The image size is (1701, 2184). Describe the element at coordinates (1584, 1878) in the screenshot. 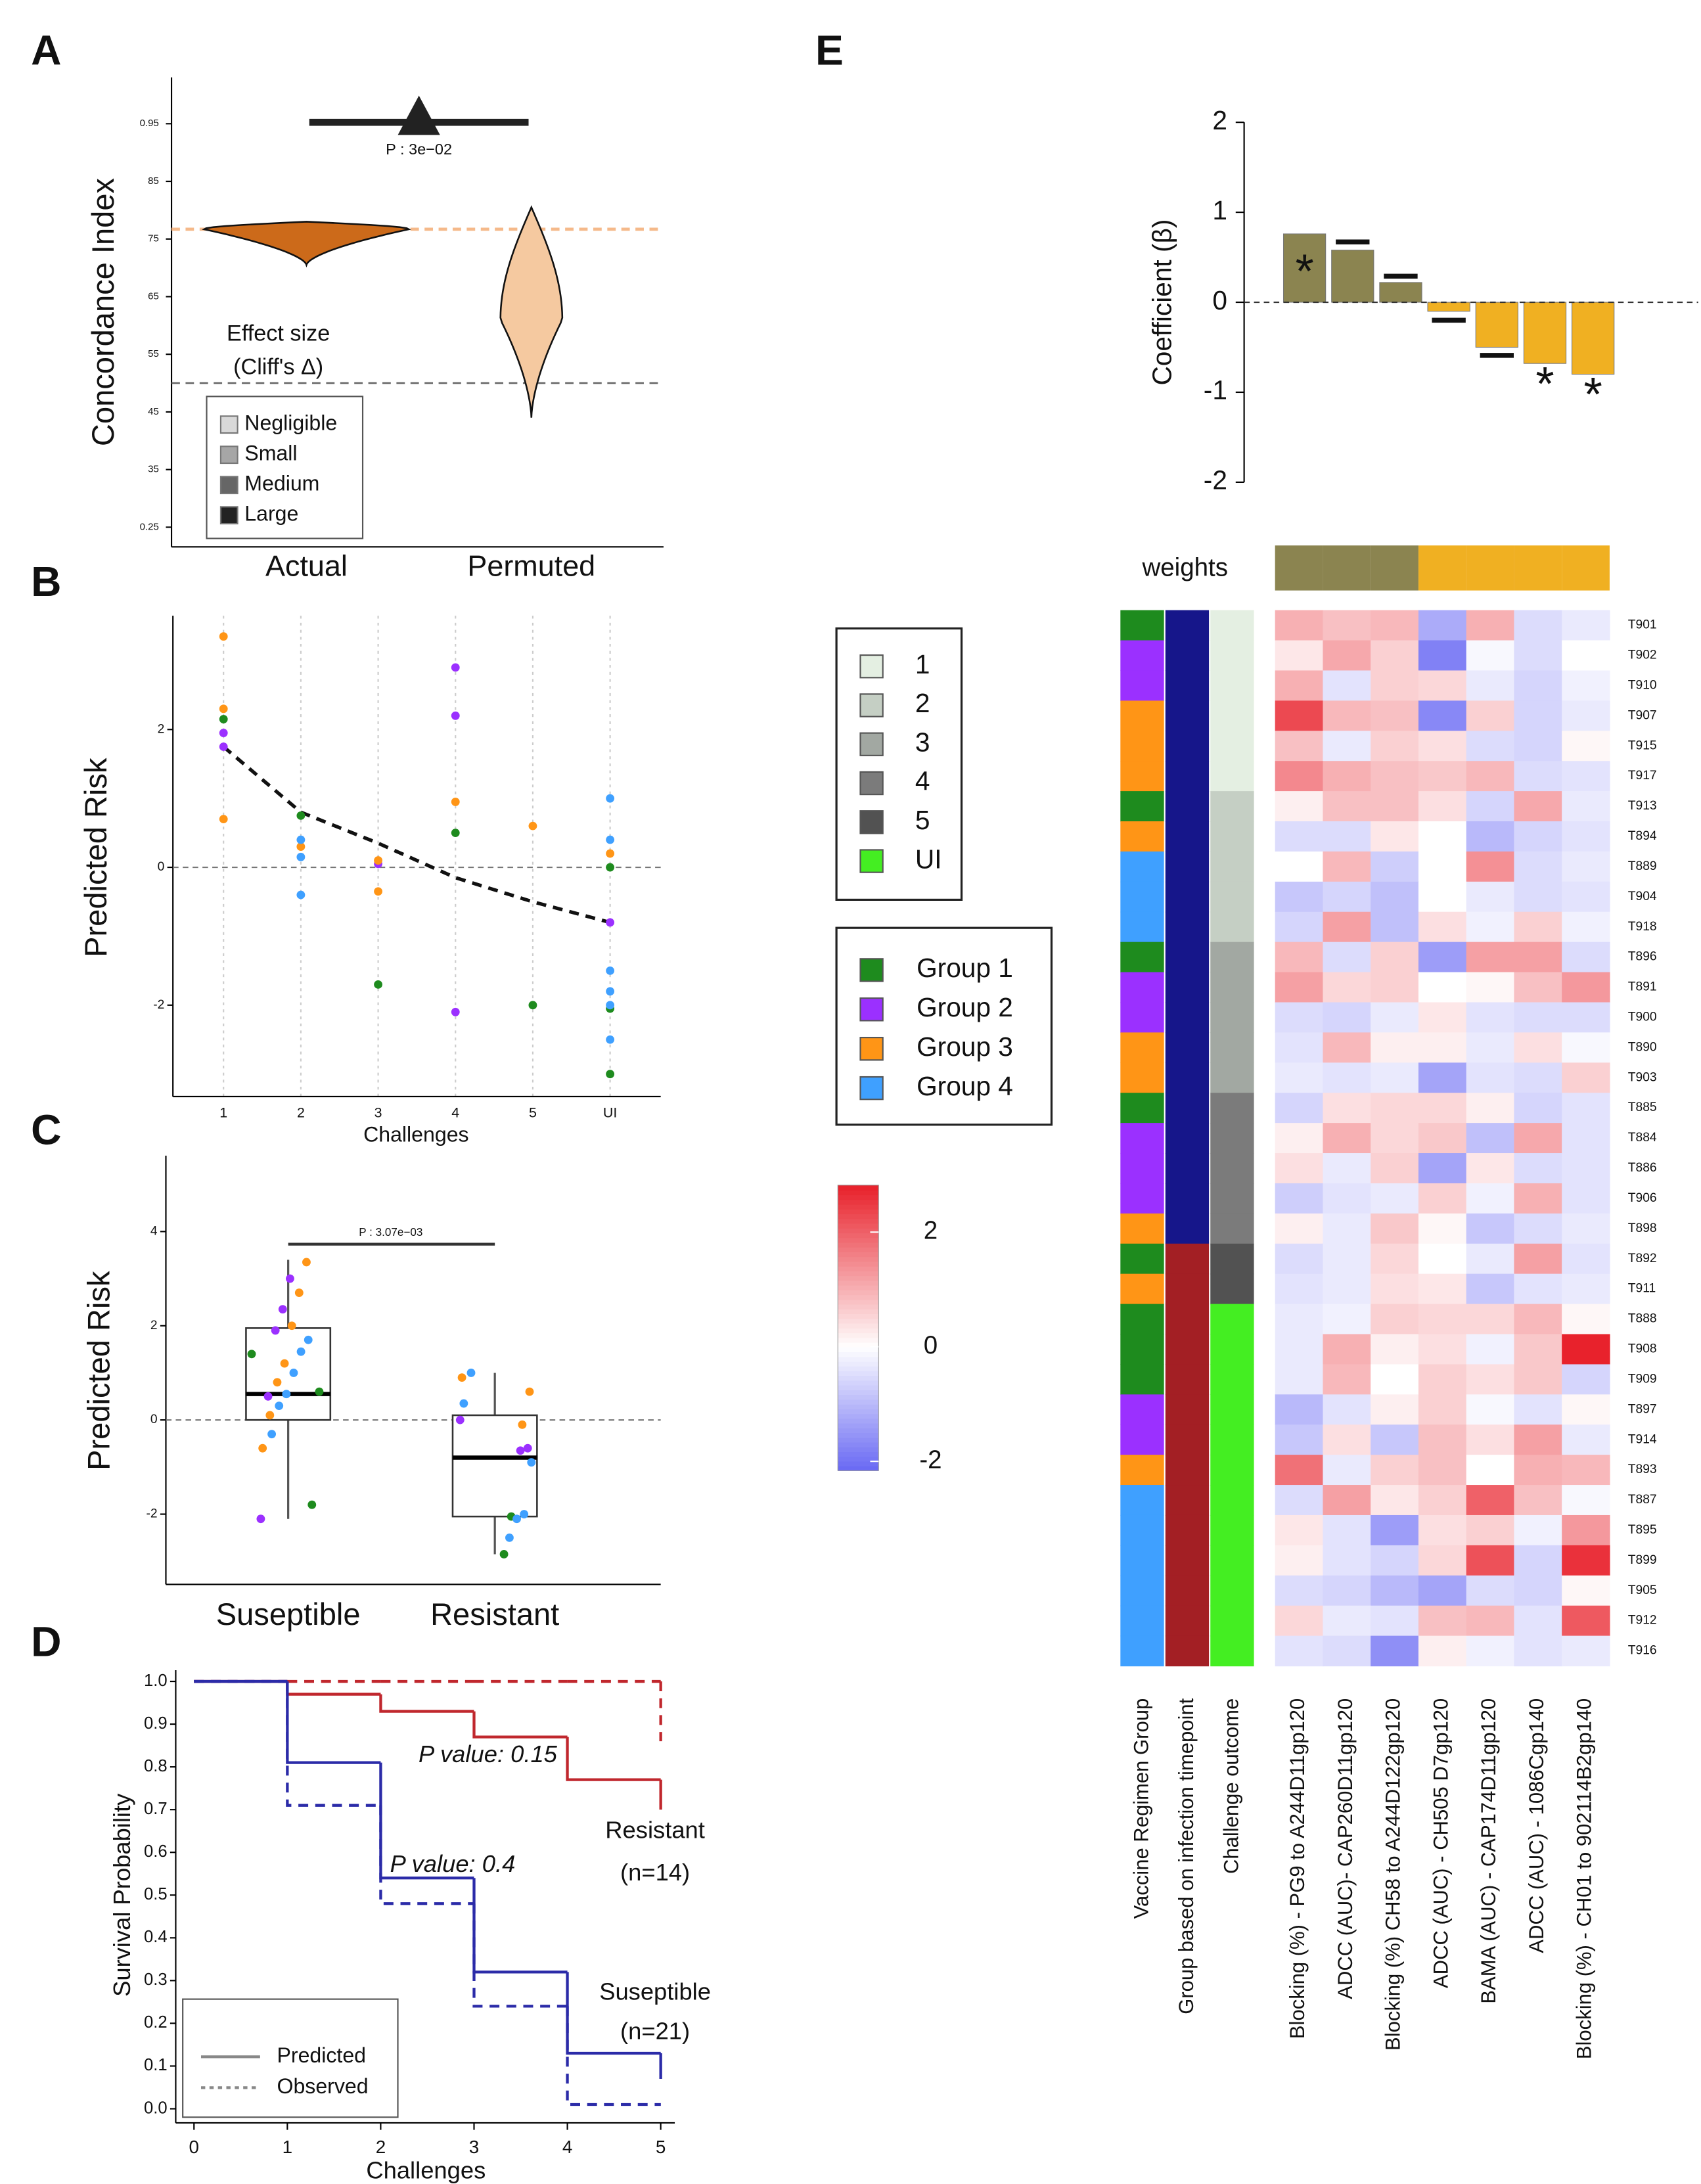

I see `column-label: Blocking (%) - CH01 to 902114B2gp140` at that location.